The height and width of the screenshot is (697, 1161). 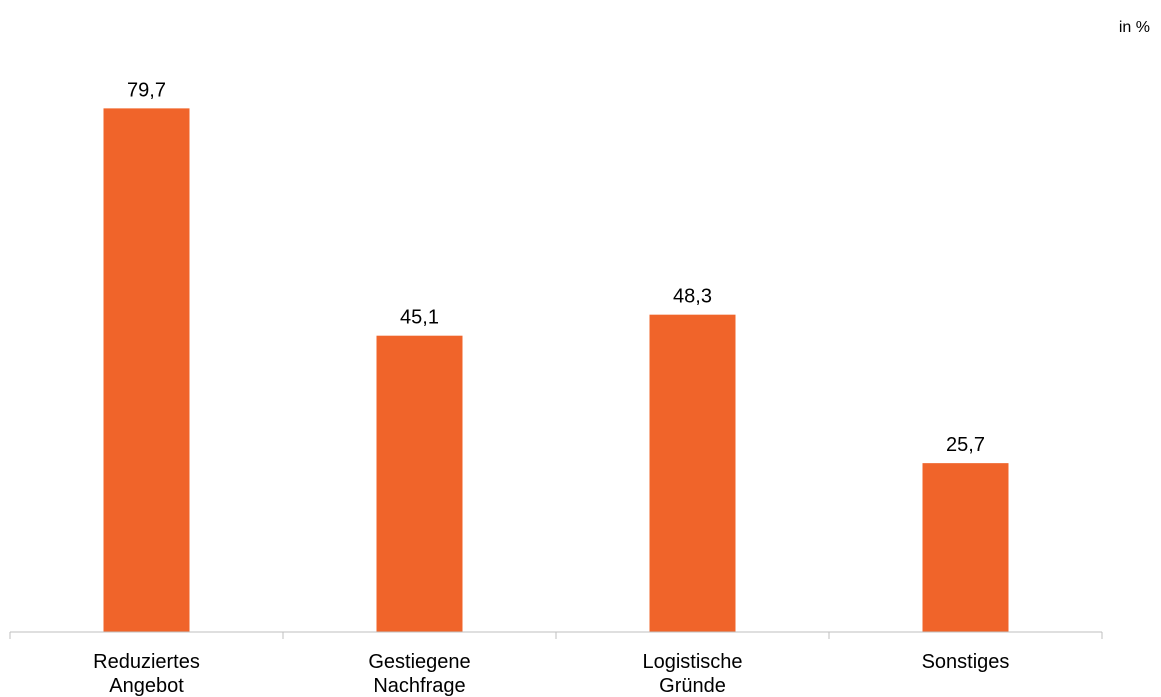 I want to click on category-label: Sonstiges, so click(x=966, y=662).